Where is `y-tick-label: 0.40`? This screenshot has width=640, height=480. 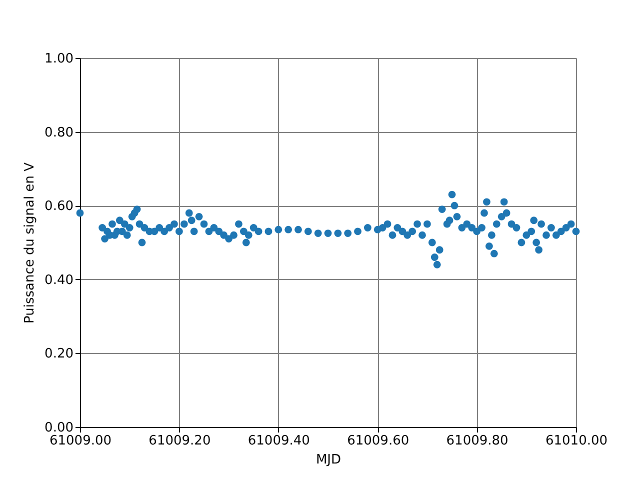
y-tick-label: 0.40 is located at coordinates (59, 280).